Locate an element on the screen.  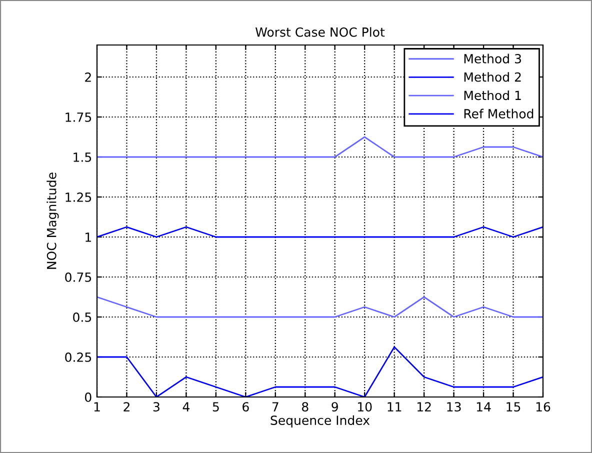
y-tick-label: 1 is located at coordinates (88, 237).